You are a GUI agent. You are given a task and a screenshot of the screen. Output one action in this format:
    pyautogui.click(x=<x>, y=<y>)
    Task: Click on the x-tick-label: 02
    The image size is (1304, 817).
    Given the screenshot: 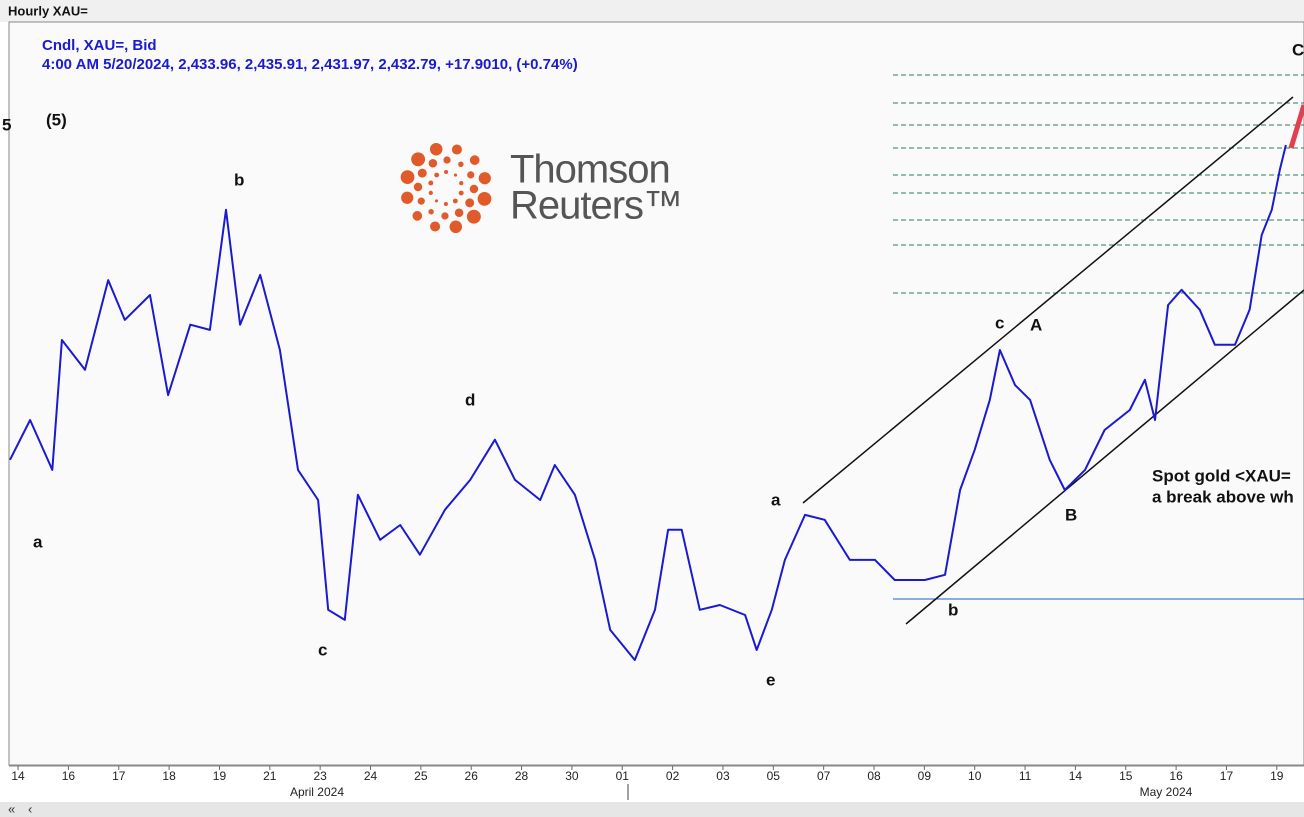 What is the action you would take?
    pyautogui.click(x=673, y=776)
    